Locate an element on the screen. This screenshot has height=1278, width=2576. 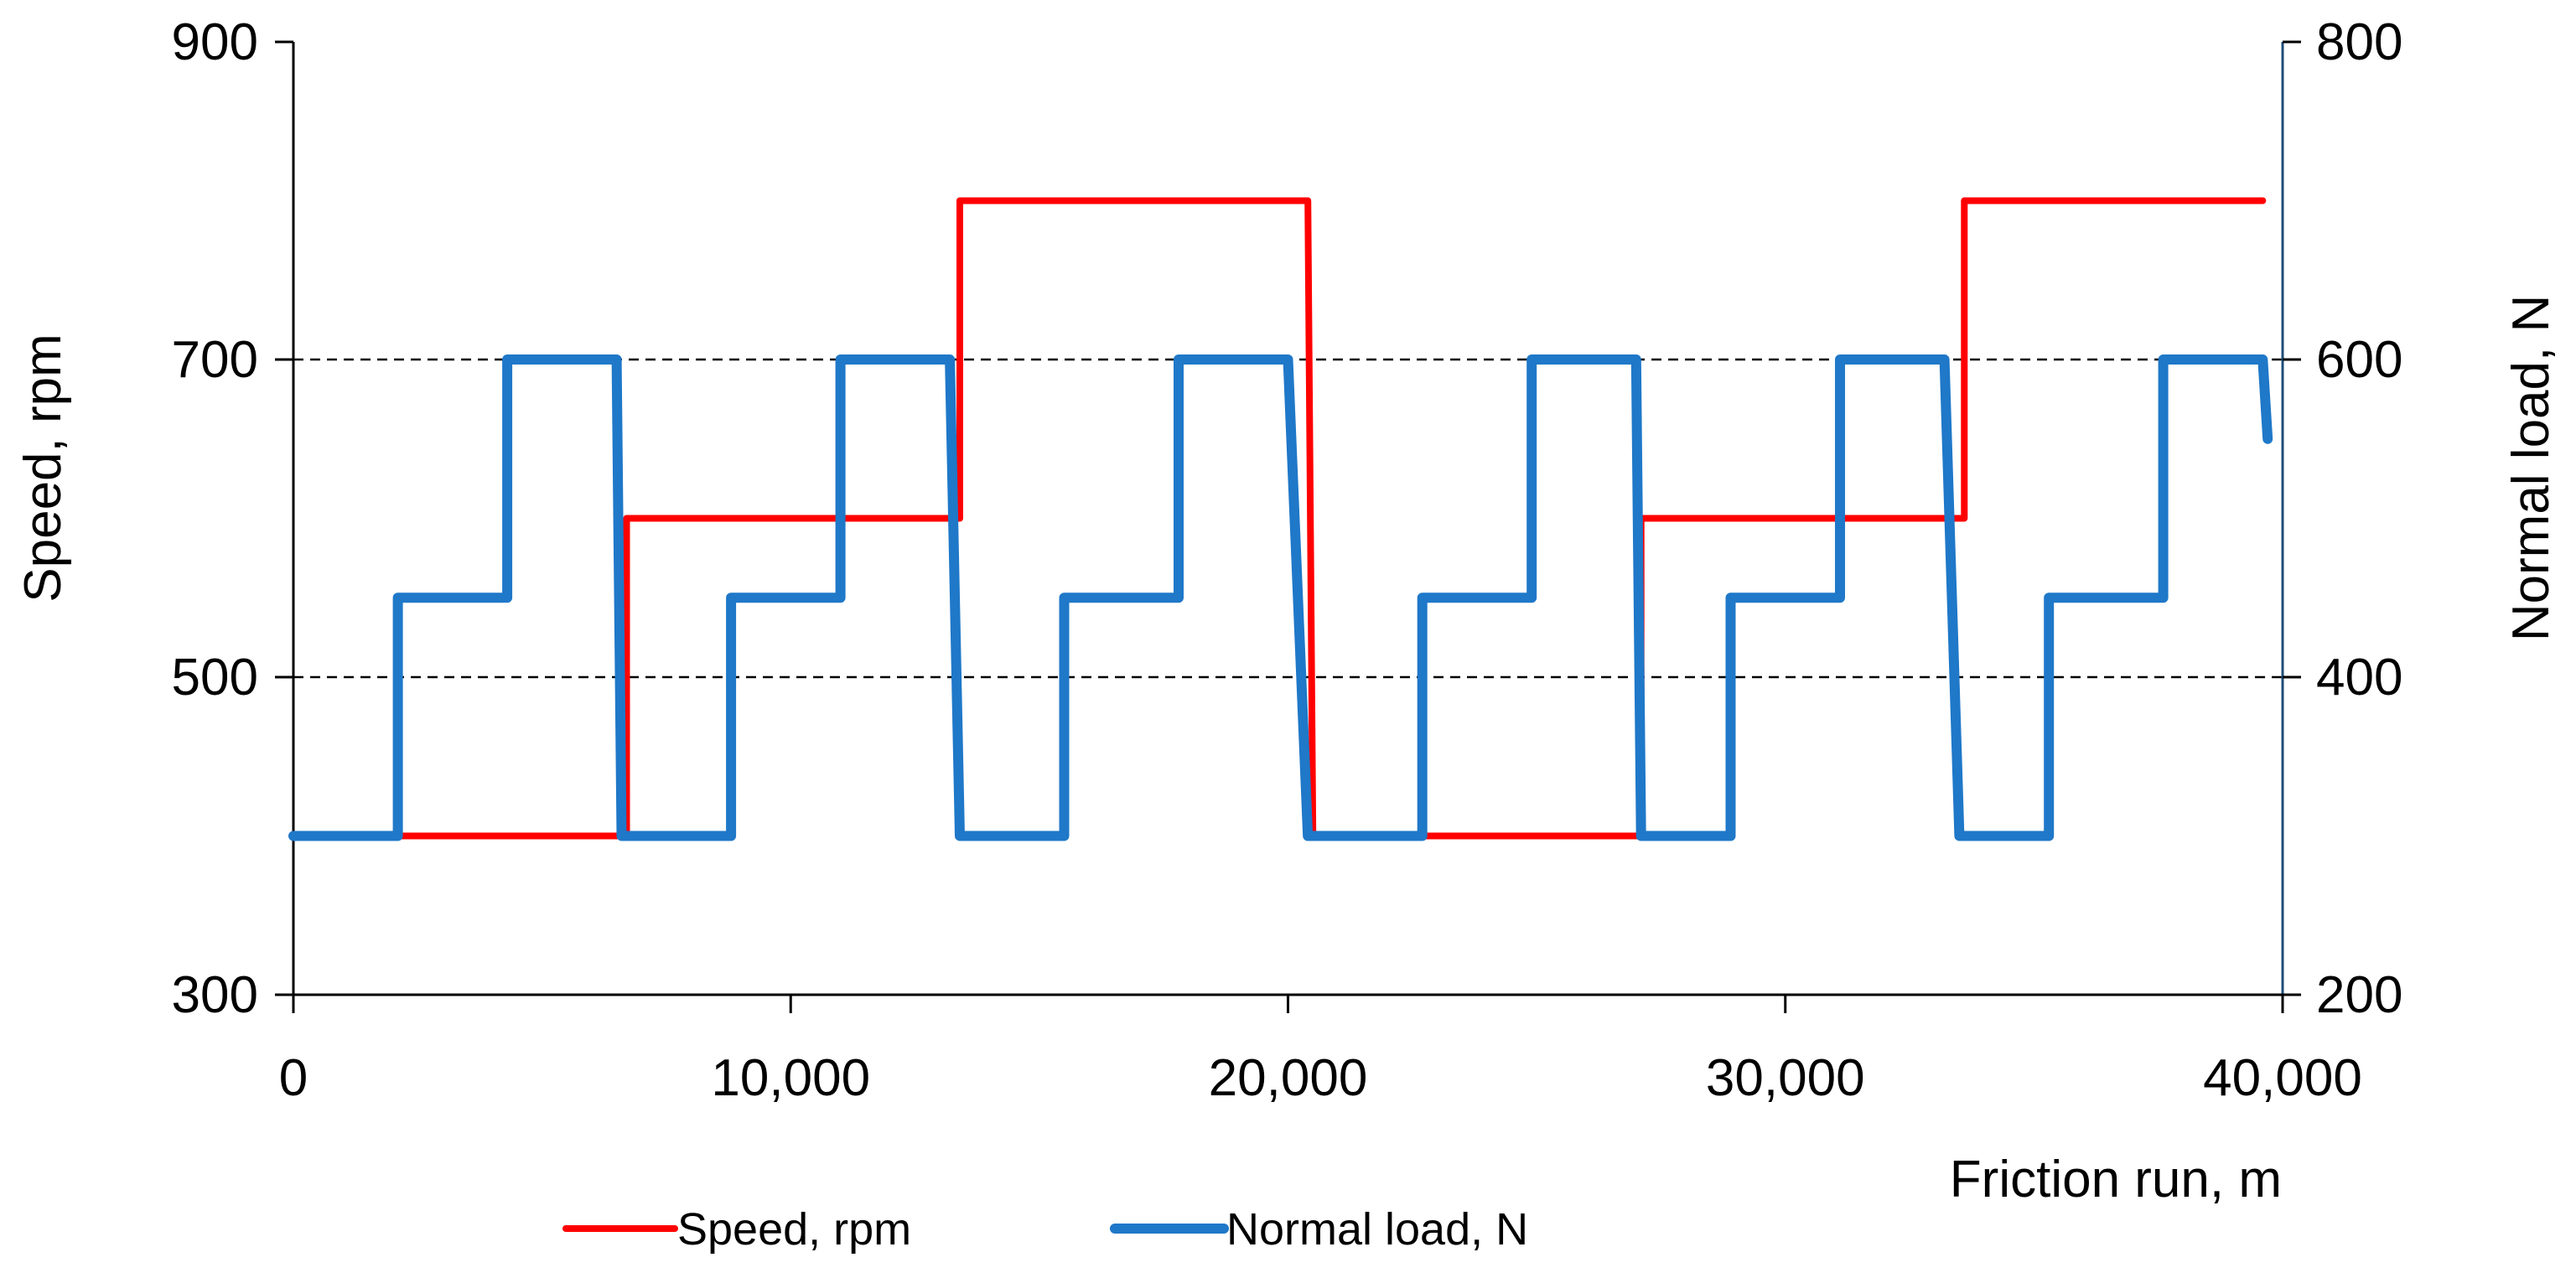
x-tick-label: 0 is located at coordinates (293, 1078).